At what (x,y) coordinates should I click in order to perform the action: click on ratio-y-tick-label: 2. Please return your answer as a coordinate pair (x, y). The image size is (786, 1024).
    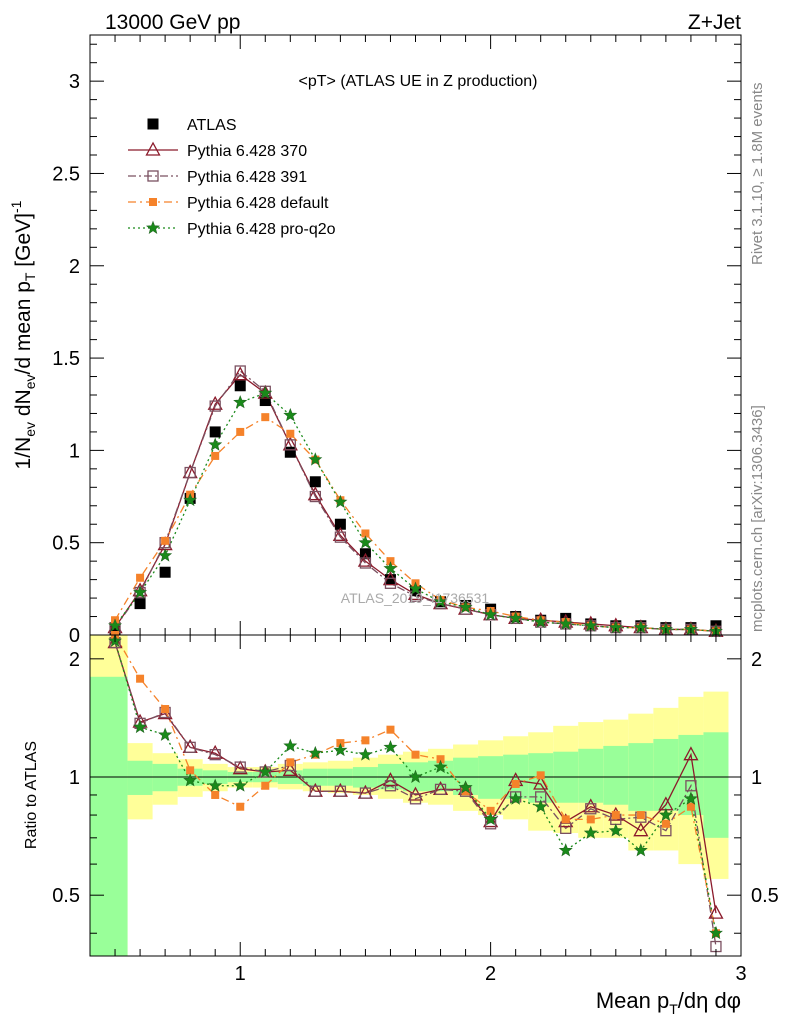
    Looking at the image, I should click on (74, 660).